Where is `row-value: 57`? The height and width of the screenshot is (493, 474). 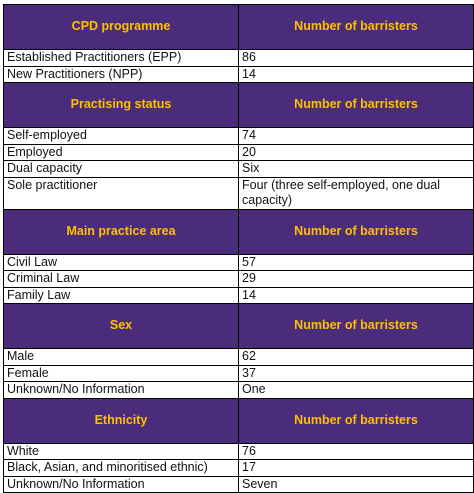
row-value: 57 is located at coordinates (356, 262).